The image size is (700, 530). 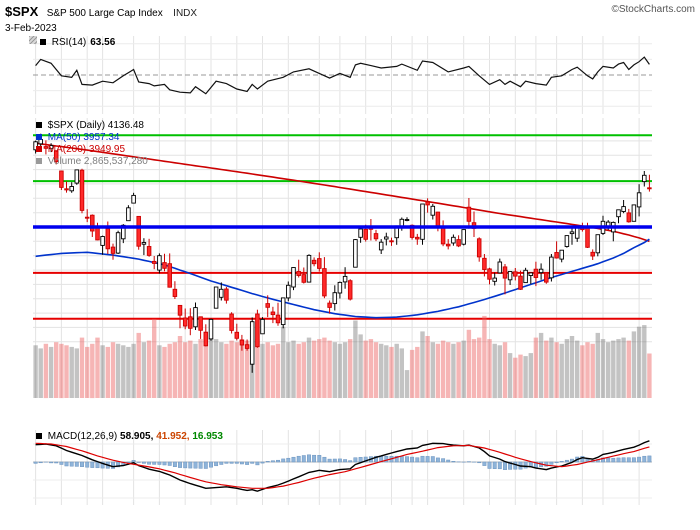 I want to click on macd-legend-swatch-icon, so click(x=39, y=436).